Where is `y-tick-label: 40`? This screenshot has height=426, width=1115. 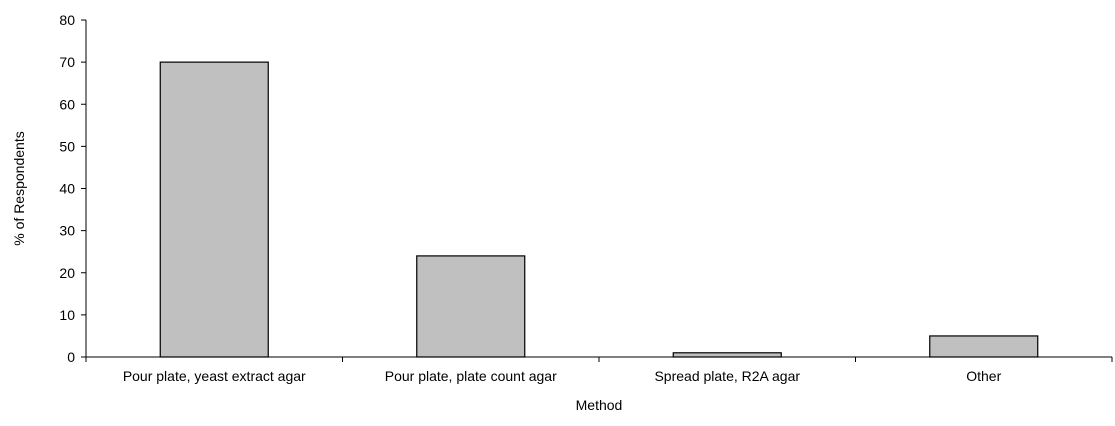
y-tick-label: 40 is located at coordinates (67, 189).